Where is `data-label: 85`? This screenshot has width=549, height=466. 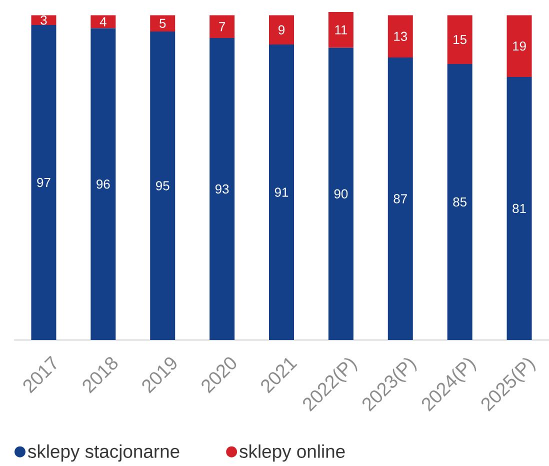 data-label: 85 is located at coordinates (459, 202).